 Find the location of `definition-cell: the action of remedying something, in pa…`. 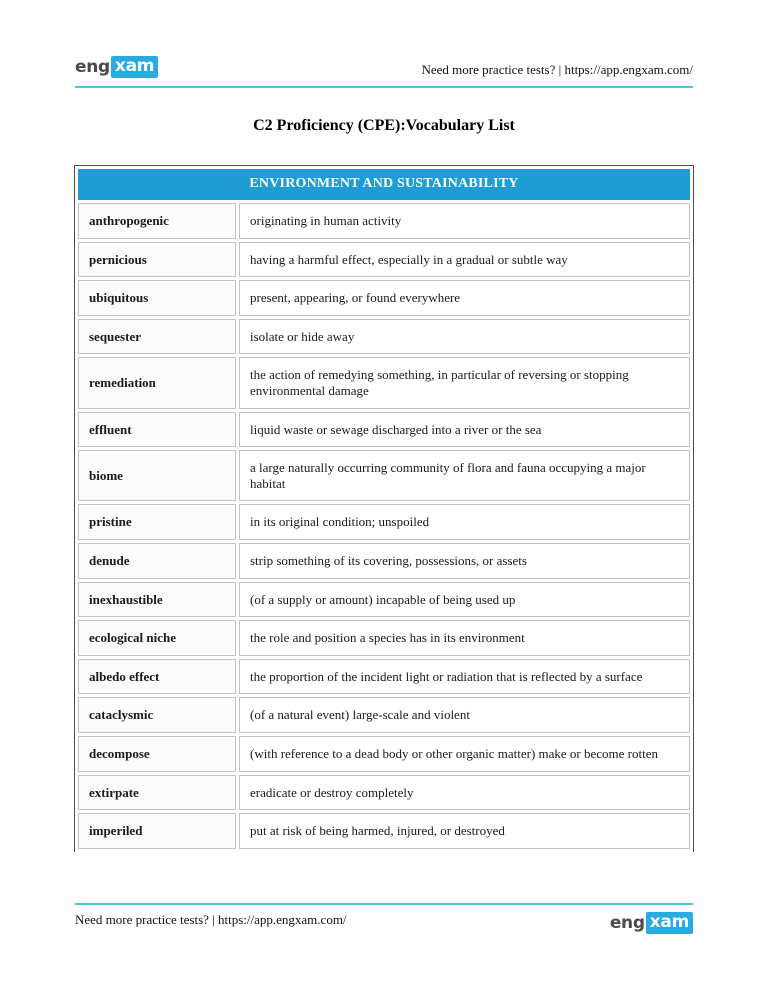

definition-cell: the action of remedying something, in pa… is located at coordinates (464, 383).